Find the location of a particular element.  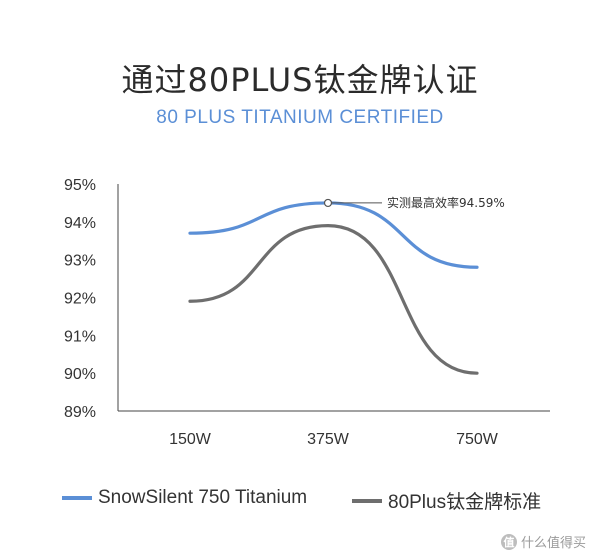

y-tick-label: 90% is located at coordinates (80, 374).